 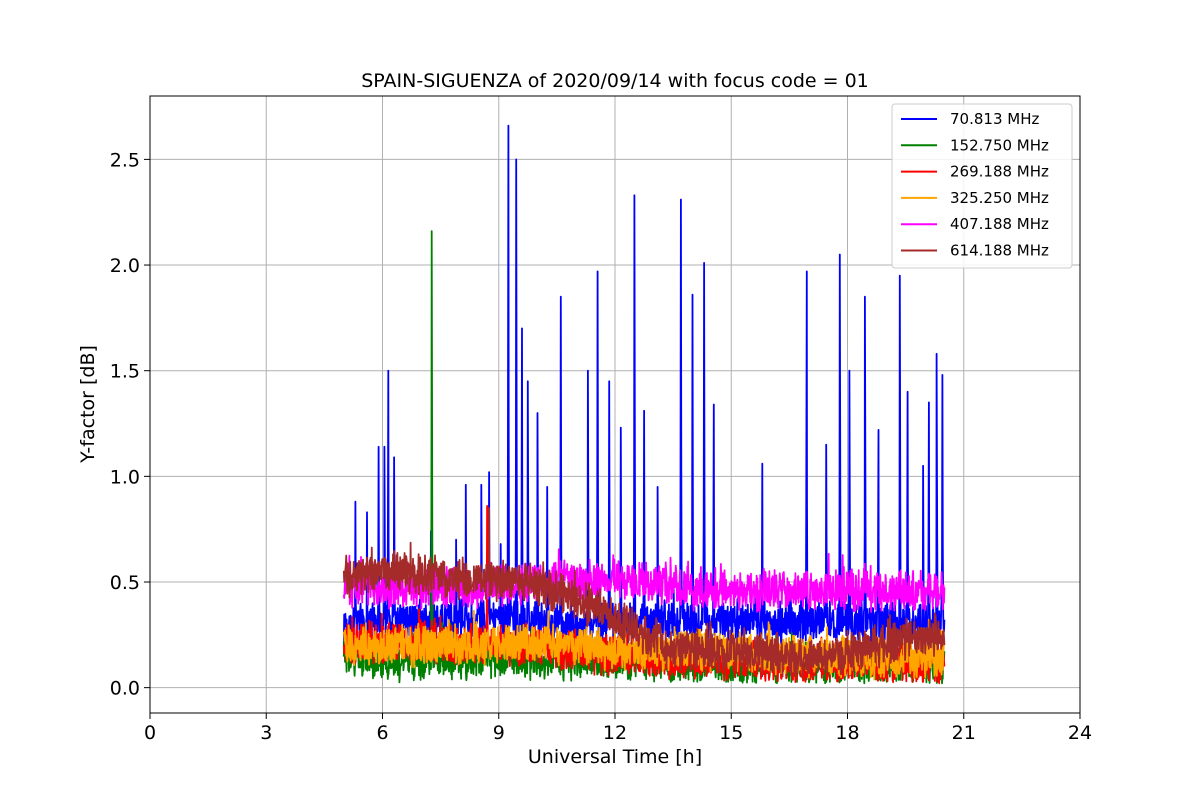 I want to click on y-tick-label: 1.0, so click(x=125, y=477).